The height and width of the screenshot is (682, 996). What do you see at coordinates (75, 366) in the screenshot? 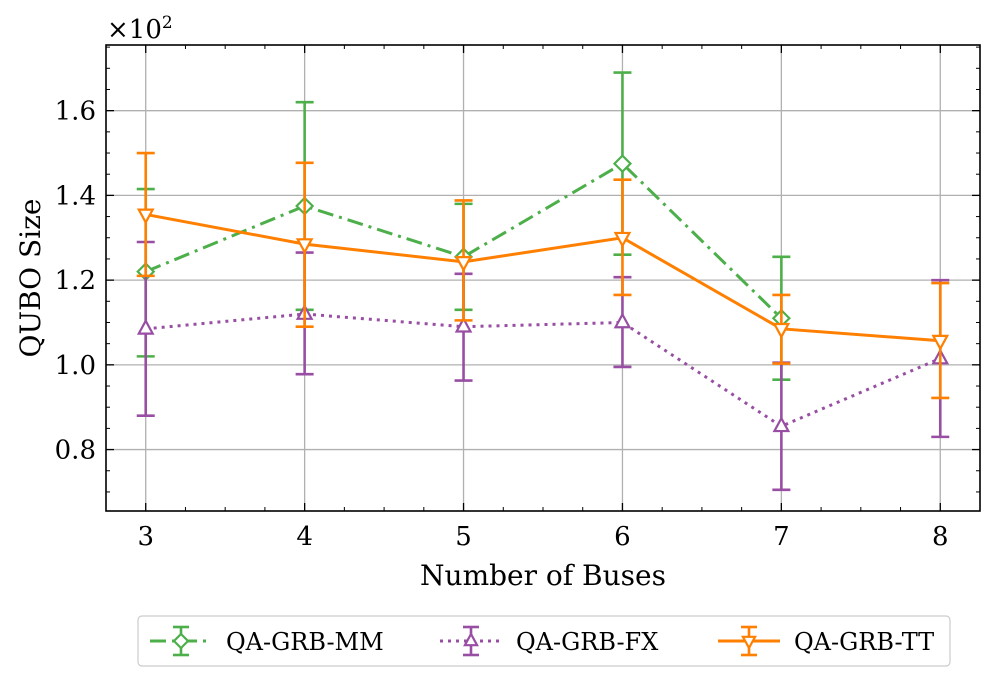
I see `y-tick-label: 1.0` at bounding box center [75, 366].